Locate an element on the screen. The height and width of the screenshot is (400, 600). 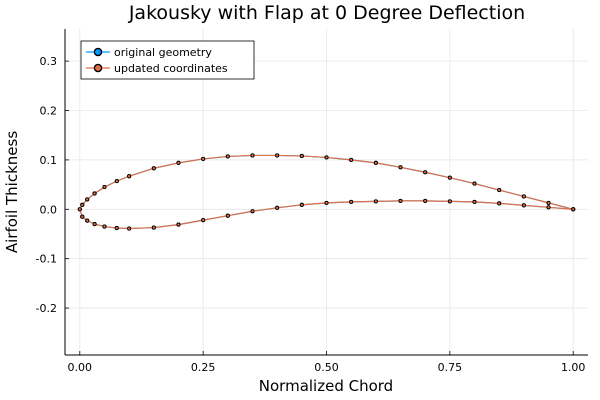
y-tick-label: 0.2 is located at coordinates (49, 111).